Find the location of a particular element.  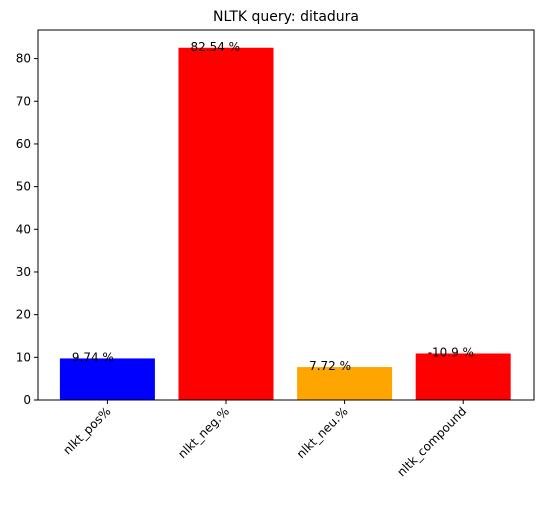

chart-title: NLTK query: ditadura is located at coordinates (286, 17).